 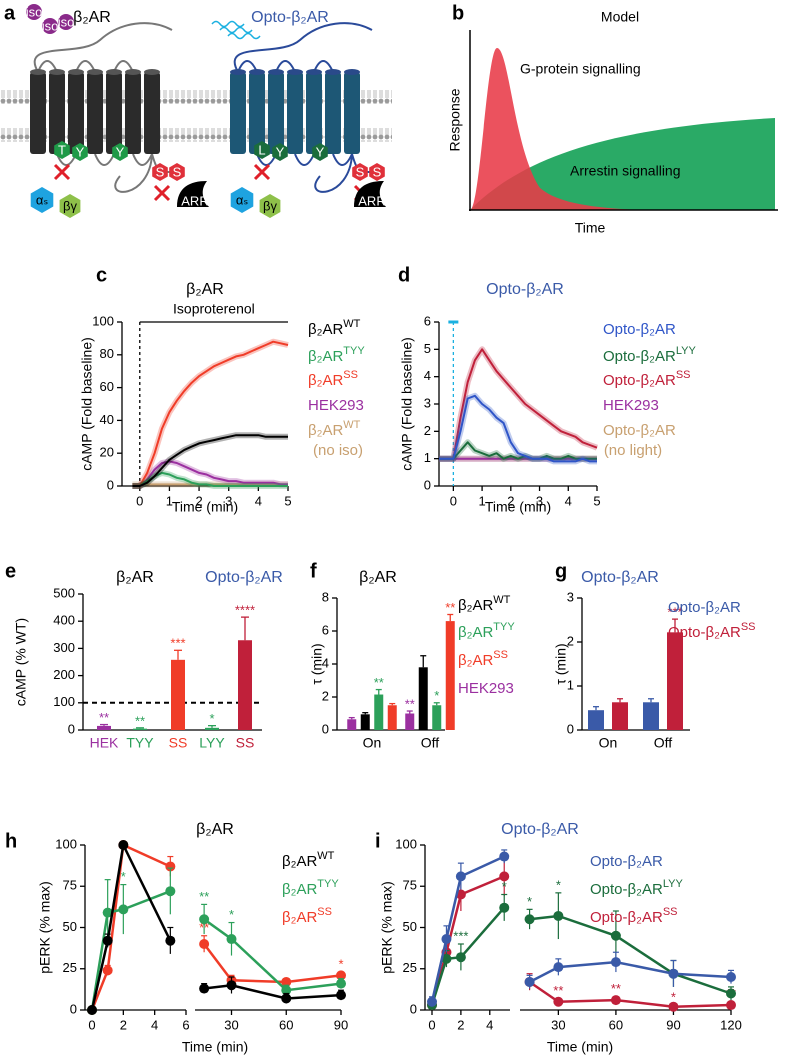 I want to click on residue-label: Y, so click(x=120, y=151).